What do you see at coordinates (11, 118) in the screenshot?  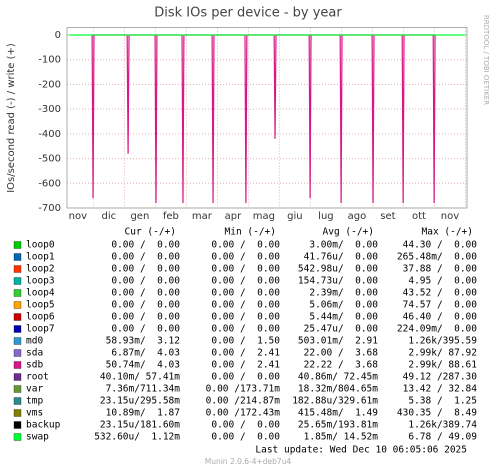 I see `y-axis-label: IOs/second read (-) / write (+)` at bounding box center [11, 118].